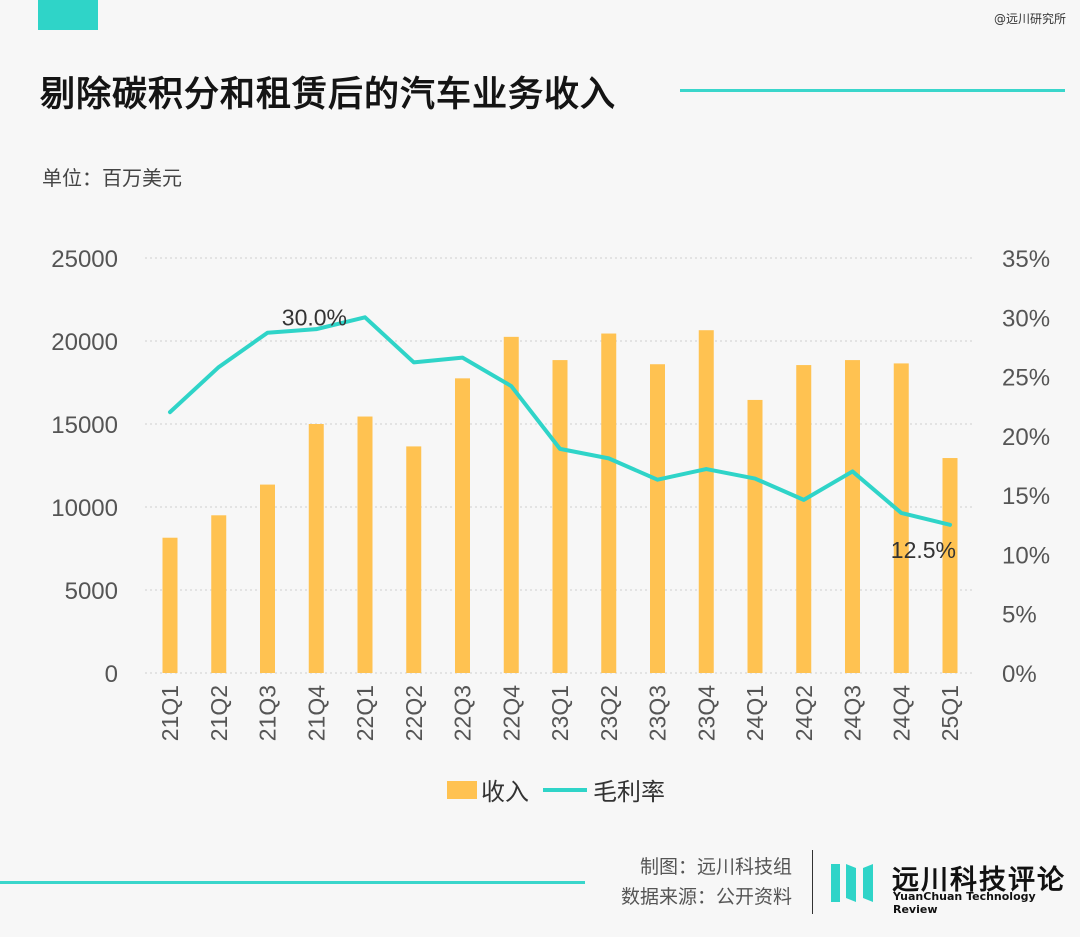 This screenshot has height=937, width=1080. Describe the element at coordinates (629, 792) in the screenshot. I see `legend-margin-label: 毛利率` at that location.